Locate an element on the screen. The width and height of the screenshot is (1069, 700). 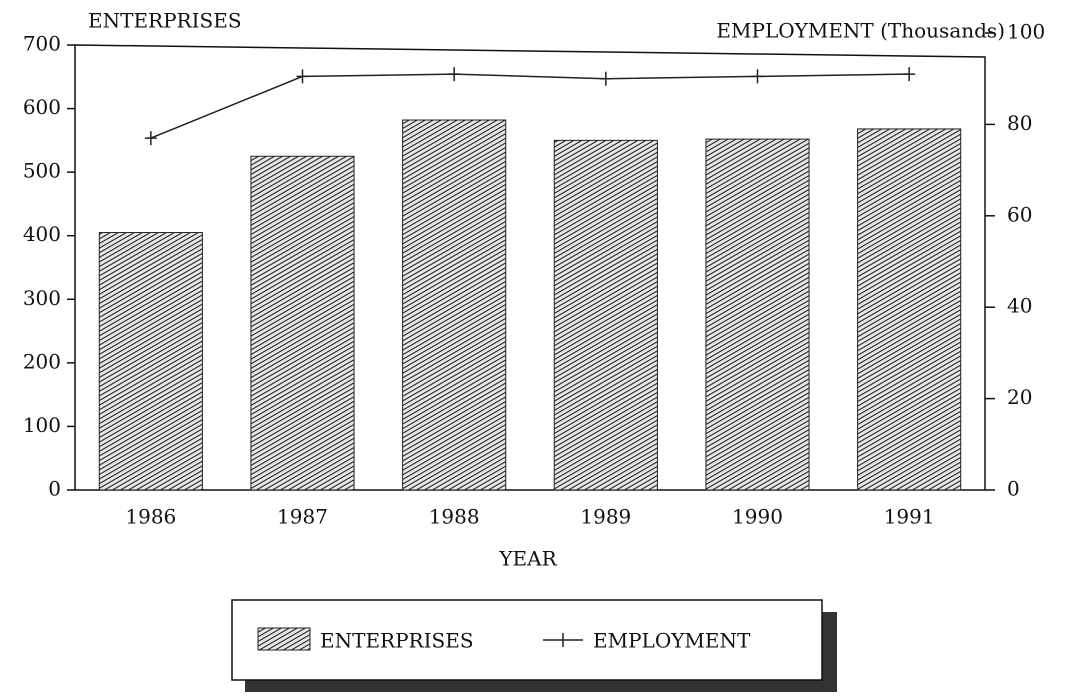
y-axis-label: ENTERPRISES is located at coordinates (165, 21).